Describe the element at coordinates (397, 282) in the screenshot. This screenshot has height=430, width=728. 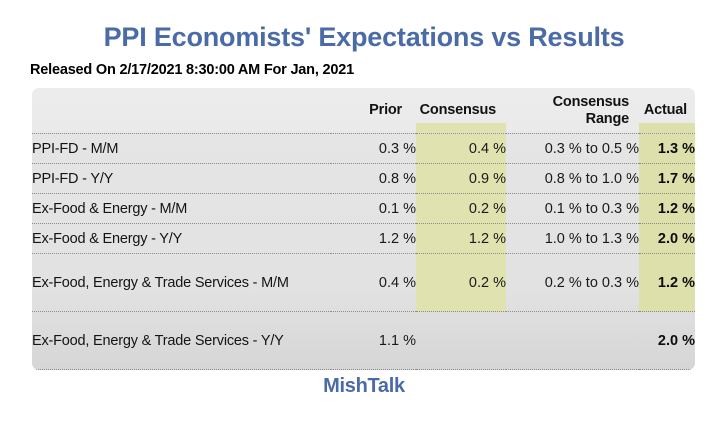
I see `cell-prior: 0.4 %` at that location.